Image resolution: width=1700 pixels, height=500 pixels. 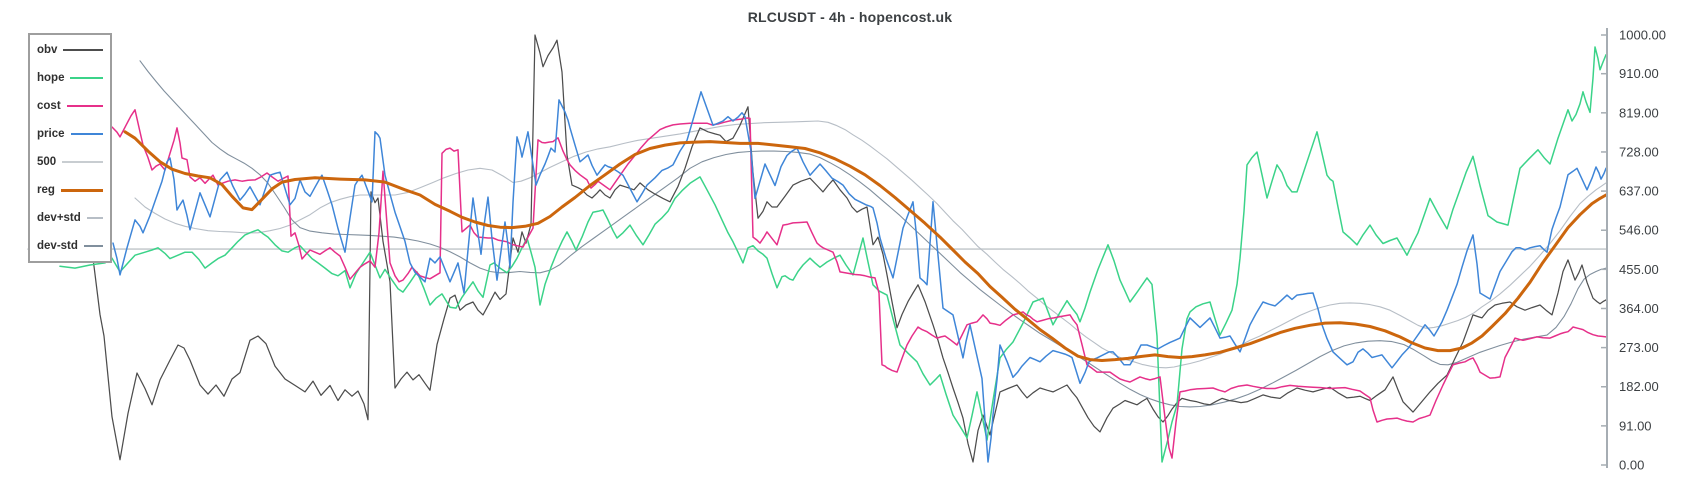 I want to click on legend-item: reg, so click(x=70, y=190).